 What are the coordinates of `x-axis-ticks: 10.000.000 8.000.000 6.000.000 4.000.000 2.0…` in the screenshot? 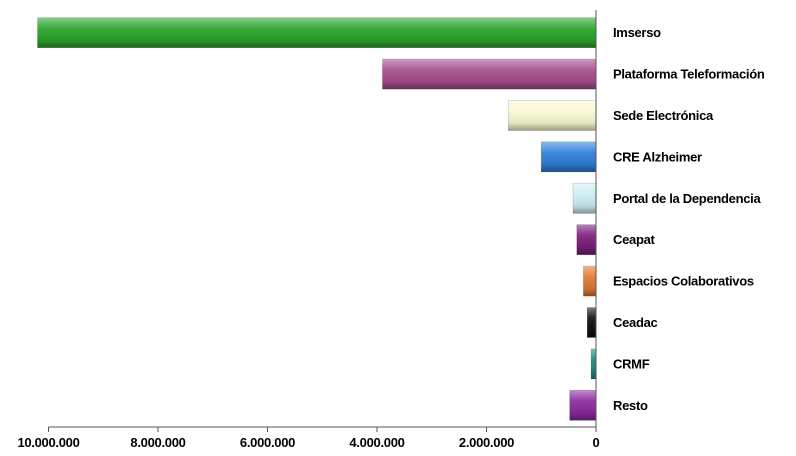 It's located at (308, 438).